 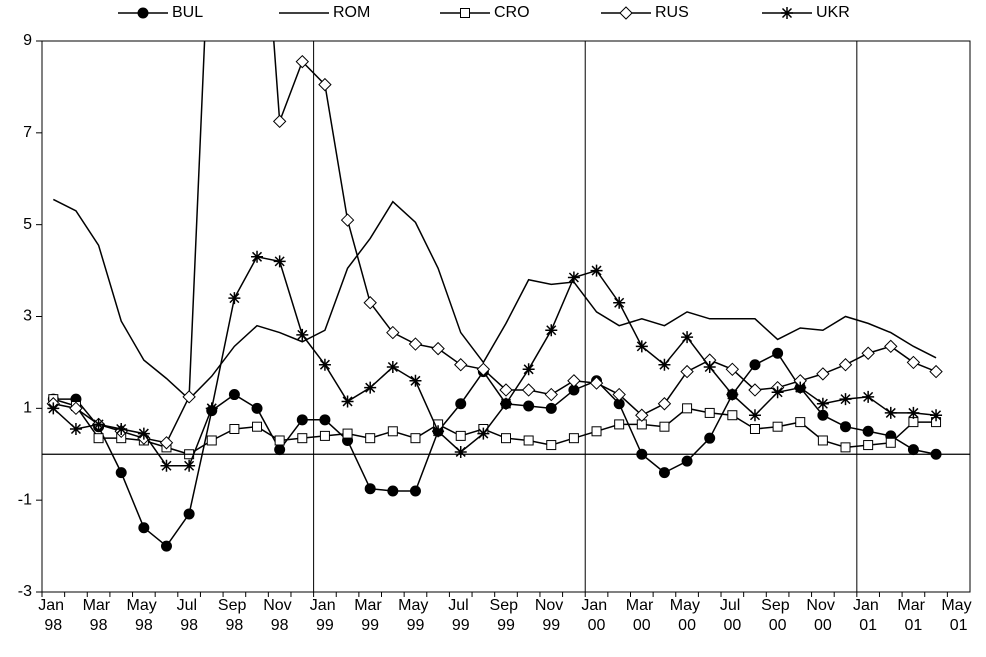 I want to click on x-tick-label-line: Nov, so click(x=279, y=605).